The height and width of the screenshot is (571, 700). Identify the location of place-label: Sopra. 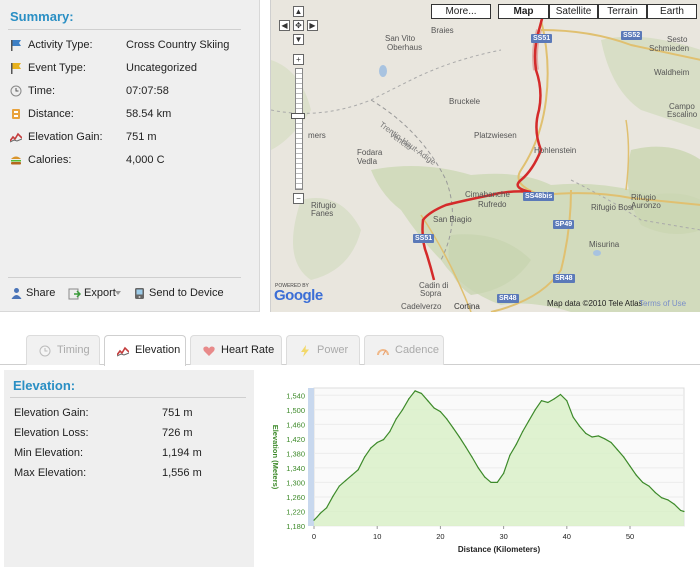
(431, 293).